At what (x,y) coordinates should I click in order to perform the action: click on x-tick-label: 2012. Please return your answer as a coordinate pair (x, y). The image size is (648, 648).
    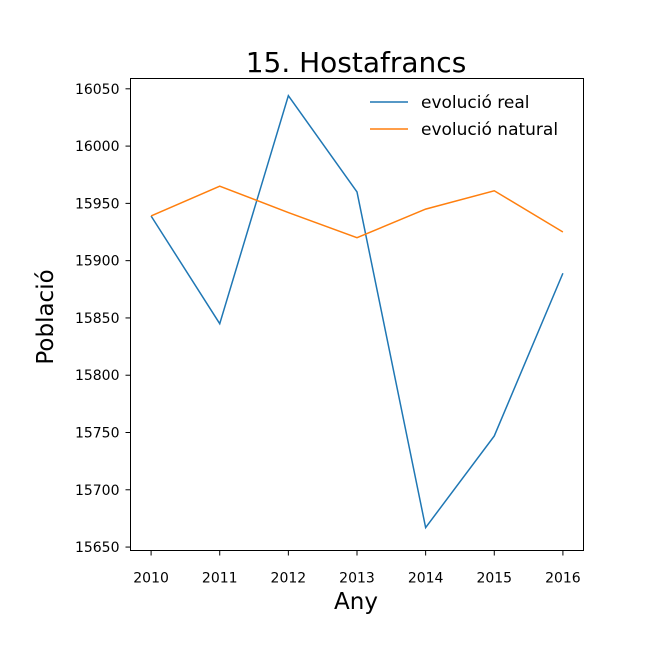
    Looking at the image, I should click on (289, 579).